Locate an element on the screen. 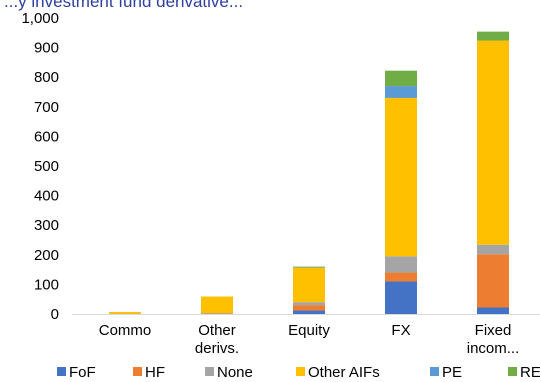  y-tick-label: 0 is located at coordinates (55, 314).